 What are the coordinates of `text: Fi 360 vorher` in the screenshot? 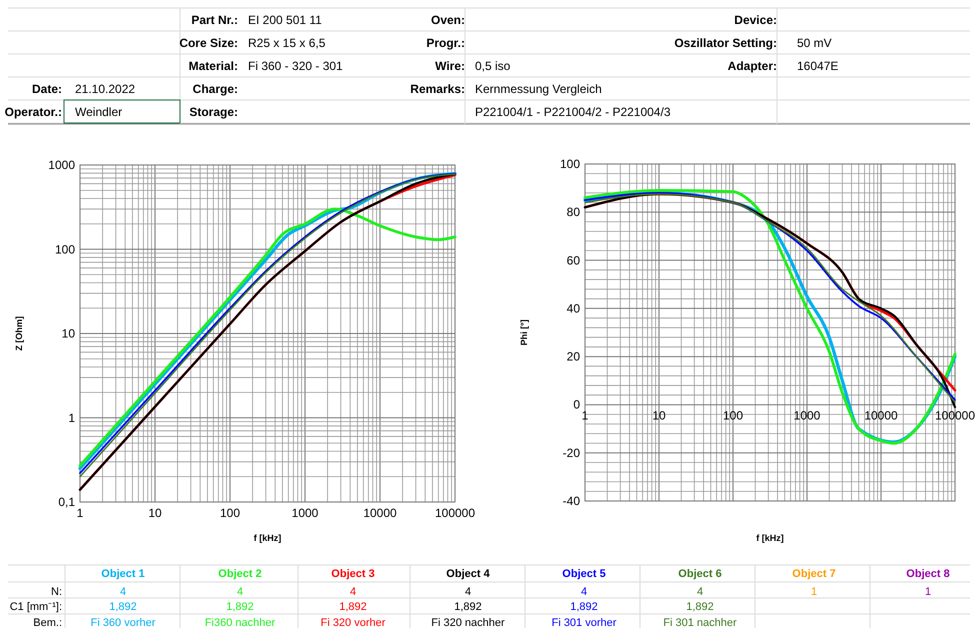 It's located at (123, 622).